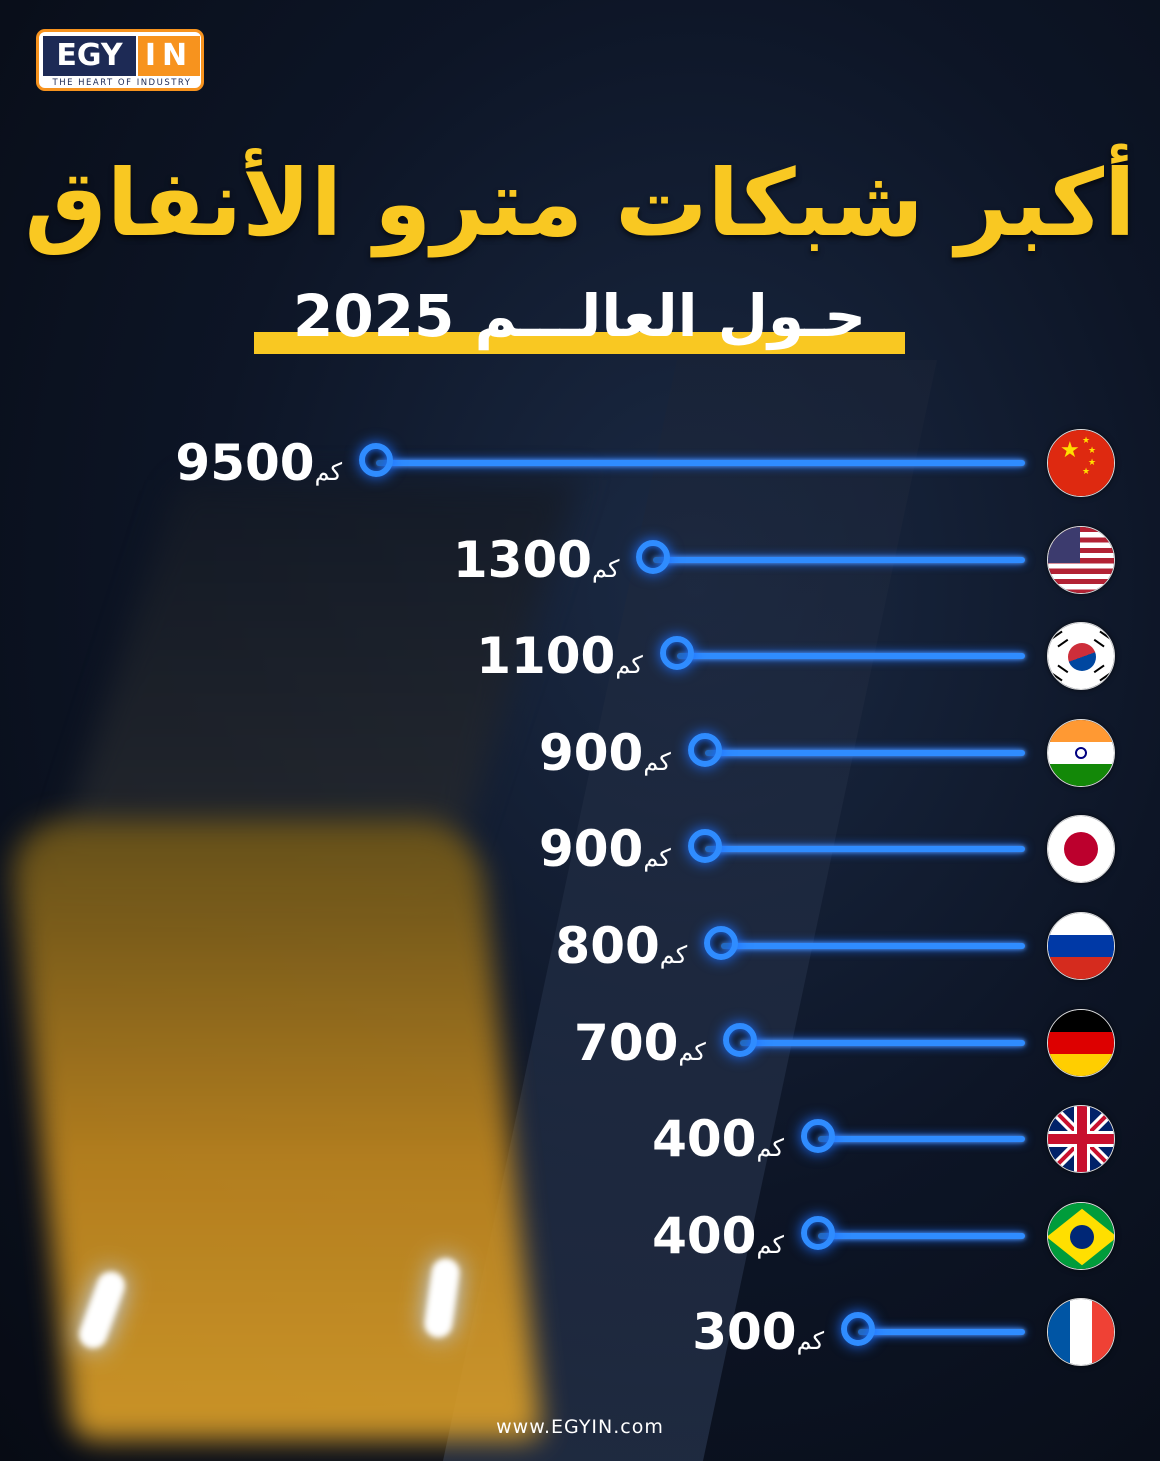  Describe the element at coordinates (1081, 1042) in the screenshot. I see `flag-germany-icon` at that location.